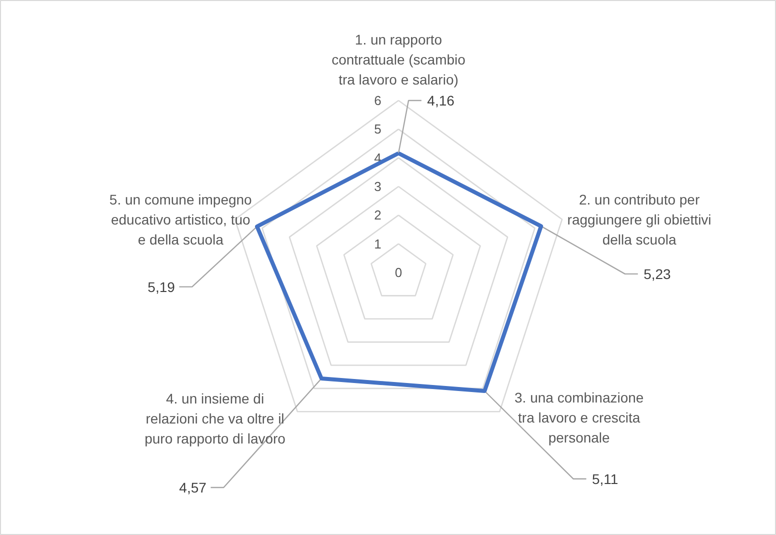 This screenshot has width=776, height=535. I want to click on spoke-label: 2. un contributo per raggiungere gli obiettivi della scuola, so click(639, 219).